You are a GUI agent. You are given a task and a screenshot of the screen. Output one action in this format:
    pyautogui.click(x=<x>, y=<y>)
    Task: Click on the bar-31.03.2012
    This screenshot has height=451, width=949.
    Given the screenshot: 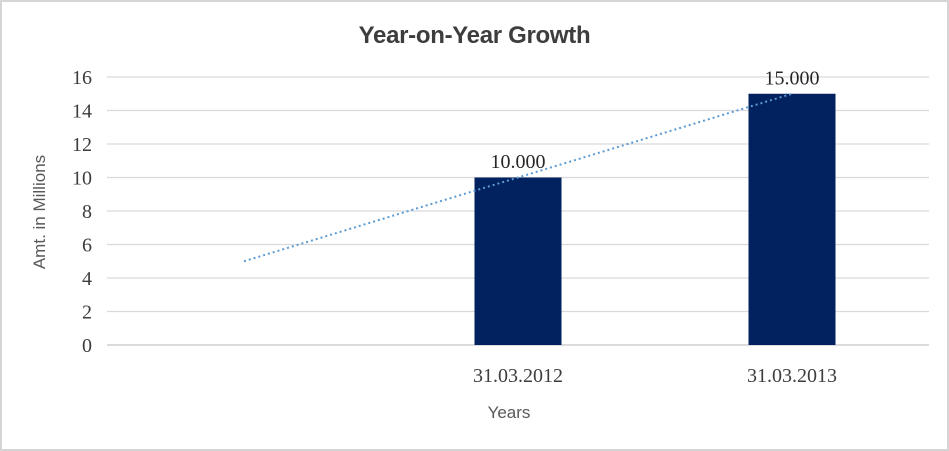 What is the action you would take?
    pyautogui.click(x=518, y=261)
    